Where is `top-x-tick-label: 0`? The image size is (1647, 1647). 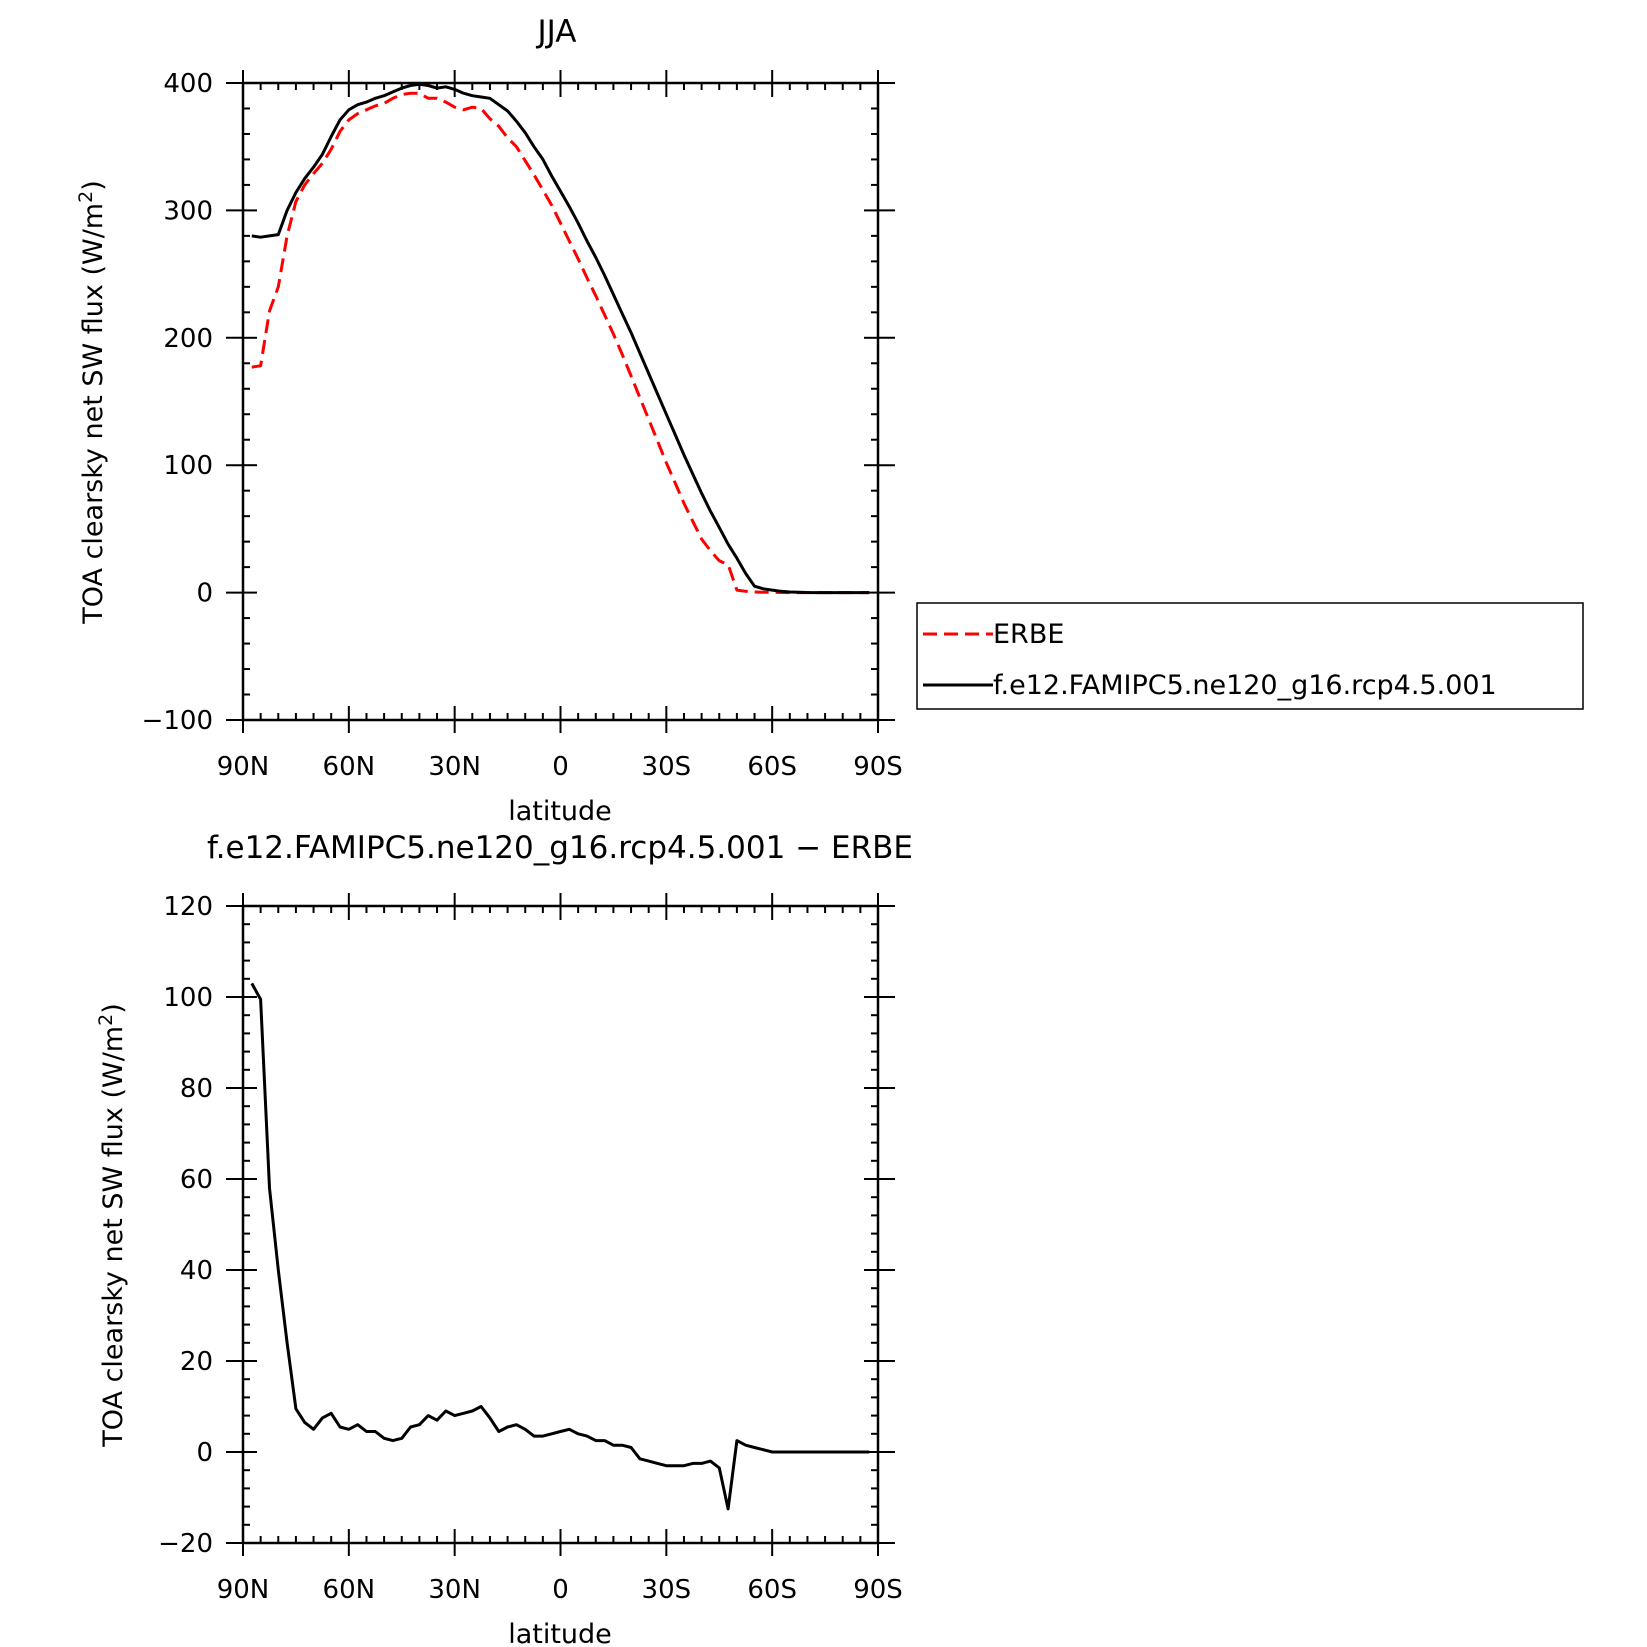 top-x-tick-label: 0 is located at coordinates (560, 767).